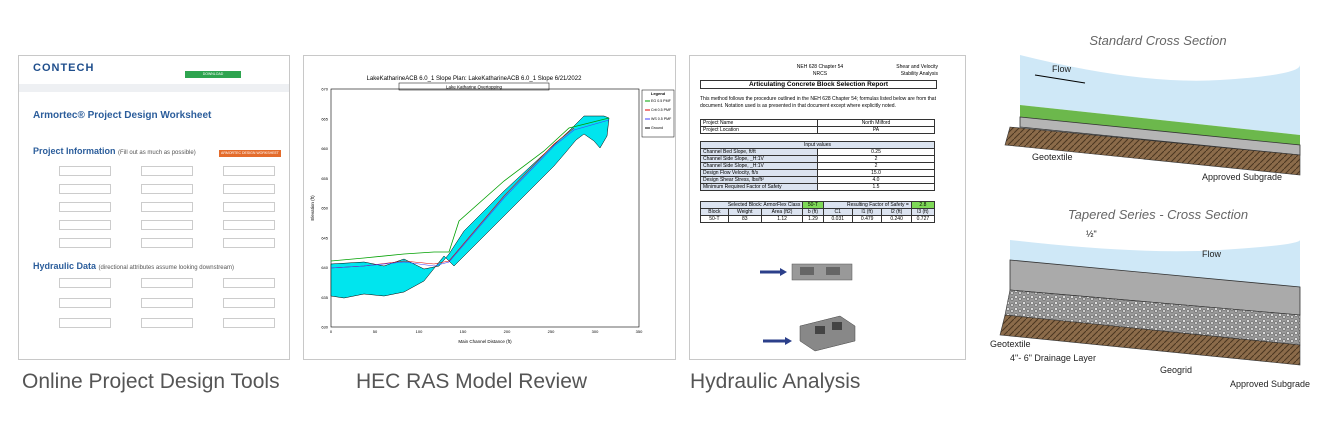 Image resolution: width=1334 pixels, height=425 pixels. Describe the element at coordinates (1053, 358) in the screenshot. I see `label: 4"- 6" Drainage Layer` at that location.